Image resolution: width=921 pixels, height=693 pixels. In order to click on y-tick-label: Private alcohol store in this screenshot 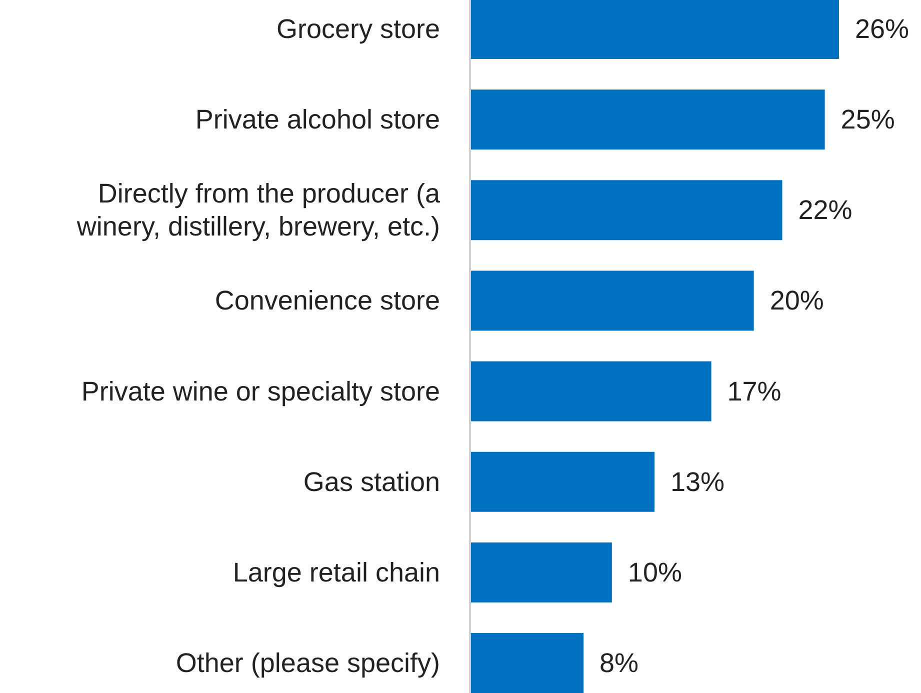, I will do `click(317, 119)`.